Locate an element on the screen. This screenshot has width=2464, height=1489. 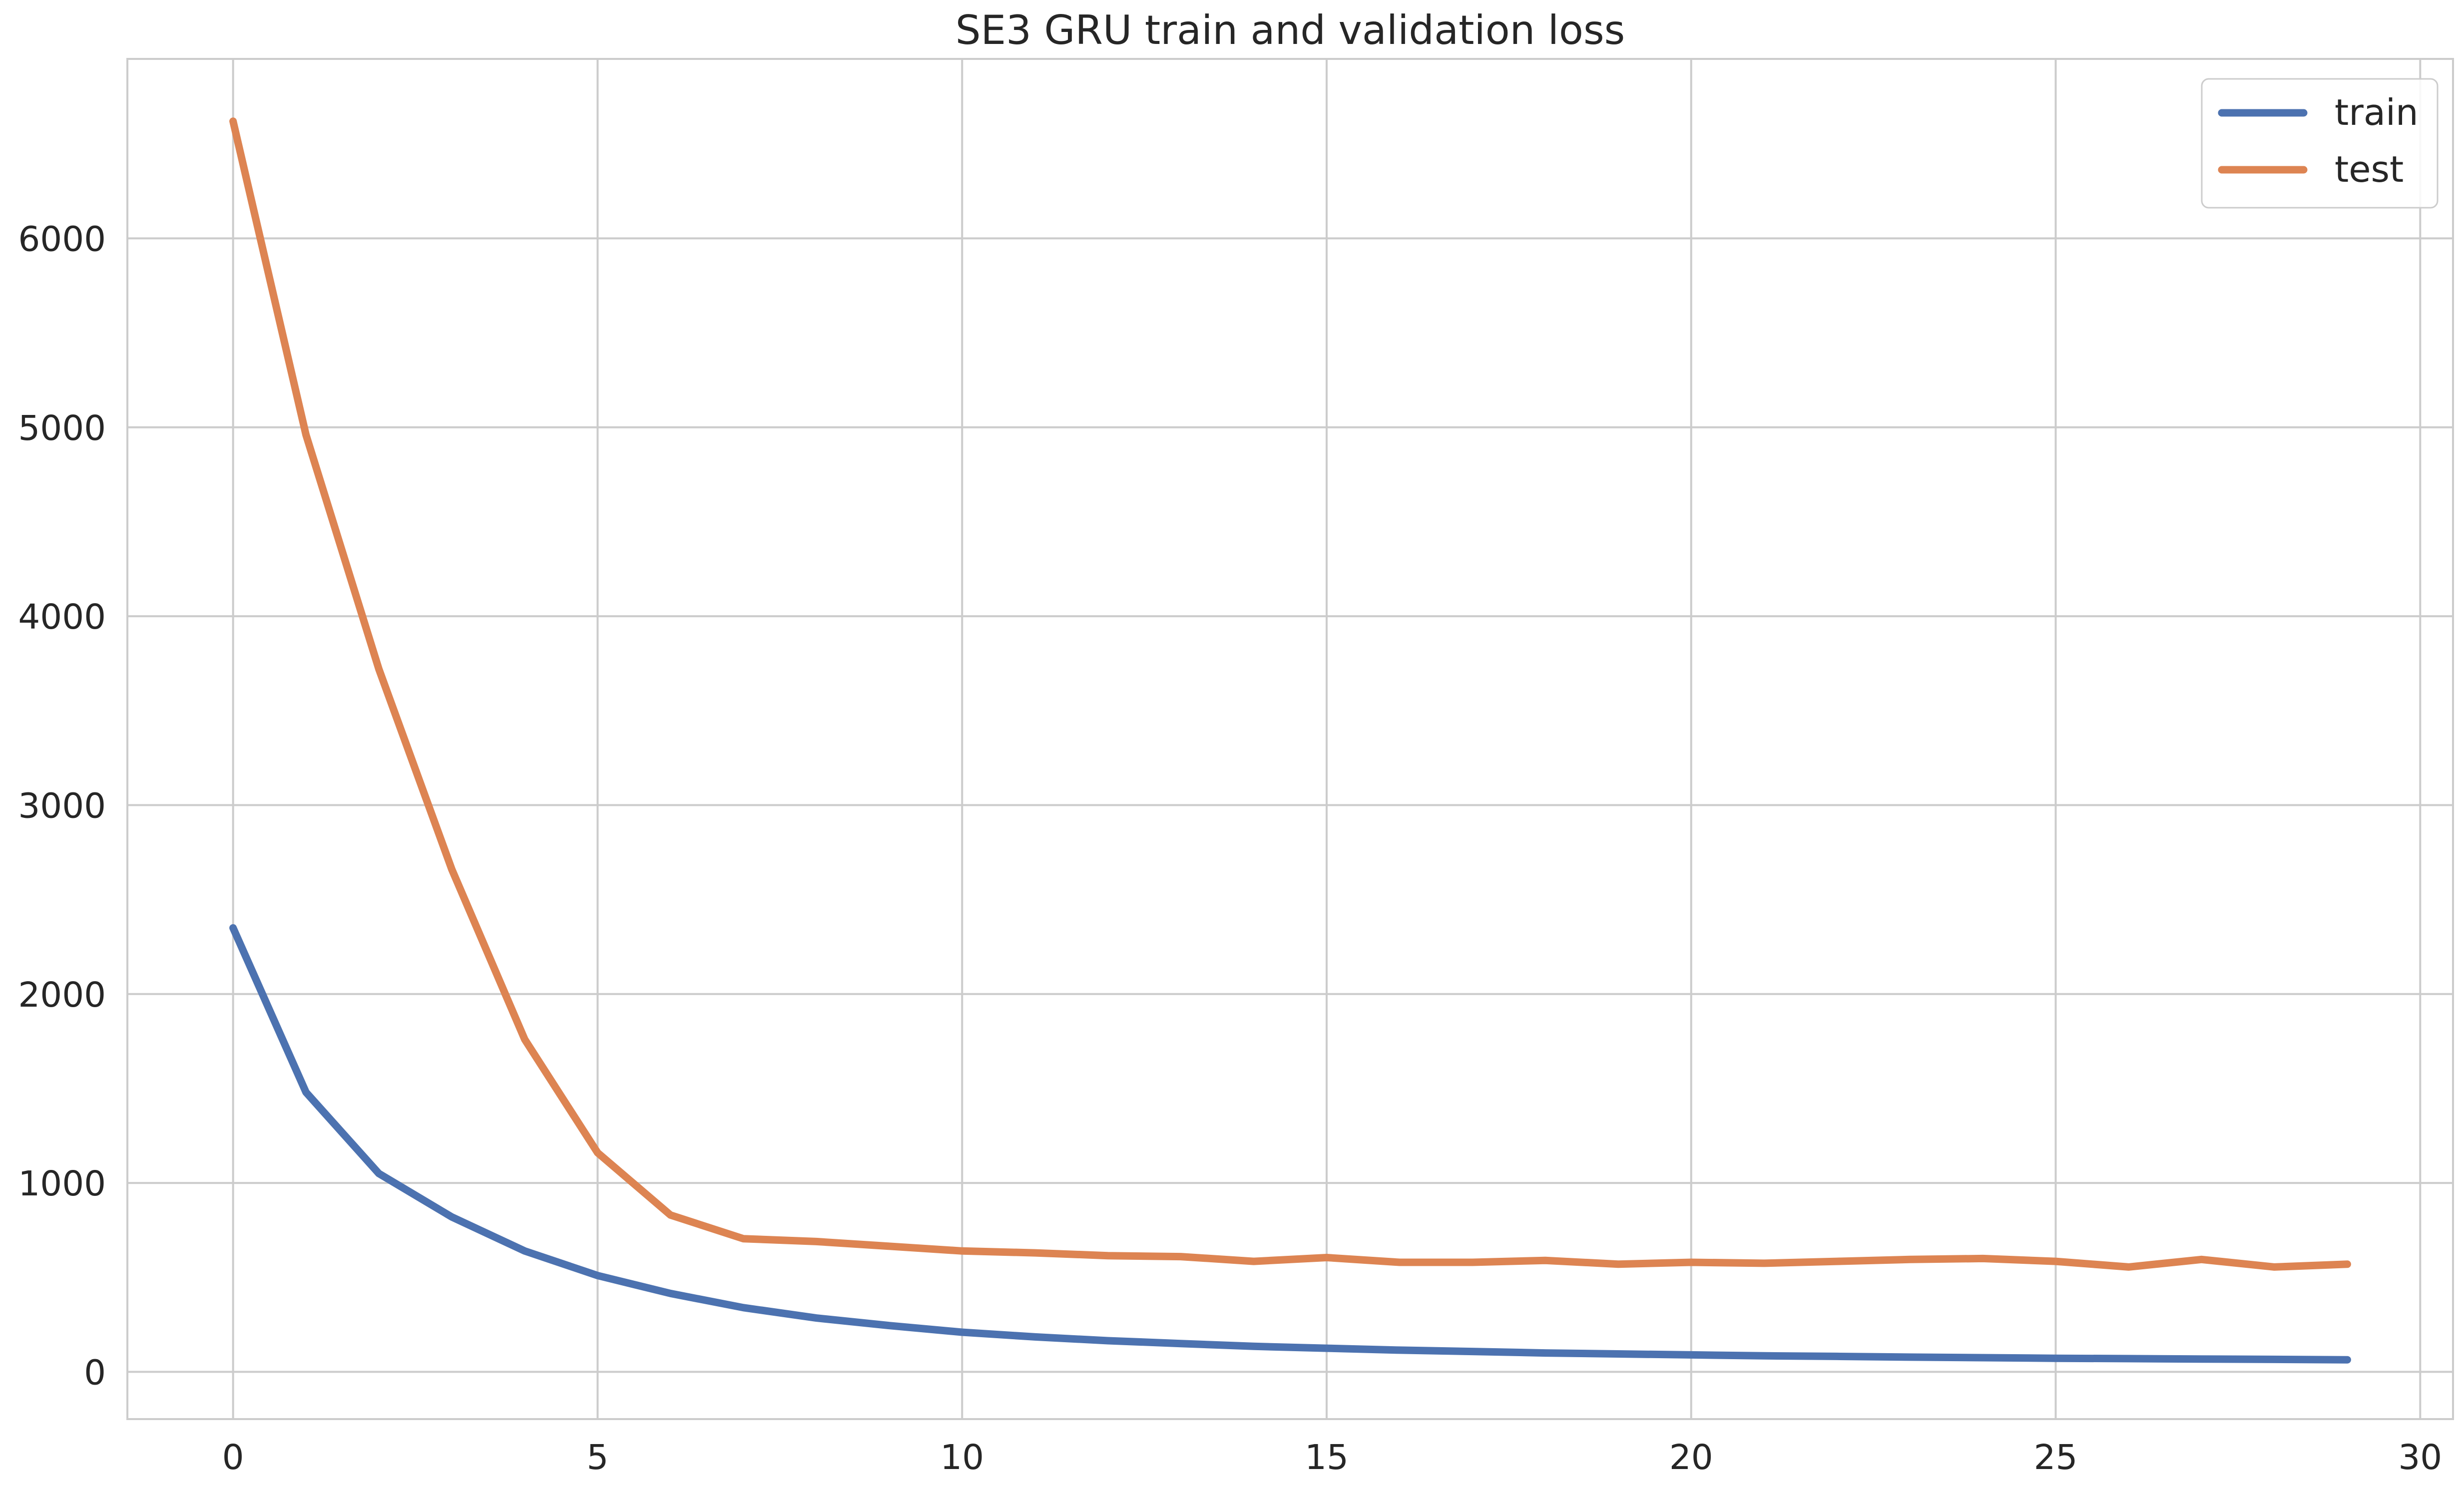
x-tick-label: 25 is located at coordinates (2056, 1458).